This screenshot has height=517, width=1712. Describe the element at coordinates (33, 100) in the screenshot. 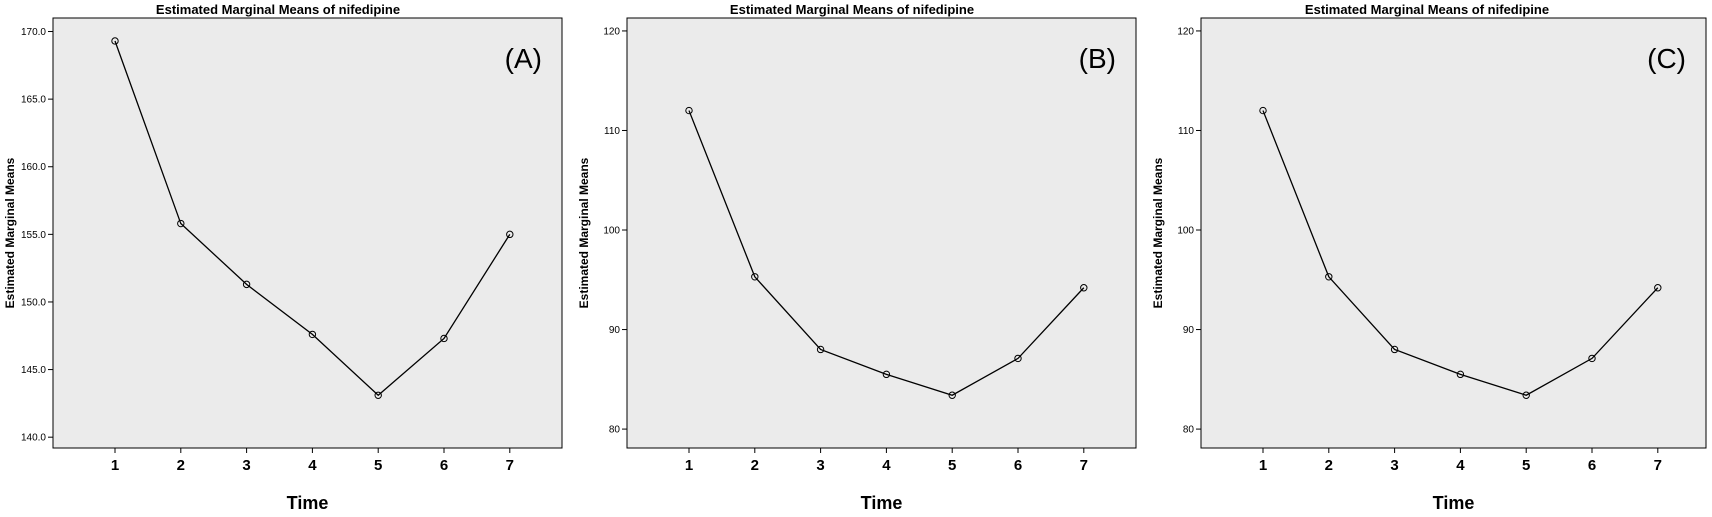

I see `y-tick-label: 165.0` at that location.